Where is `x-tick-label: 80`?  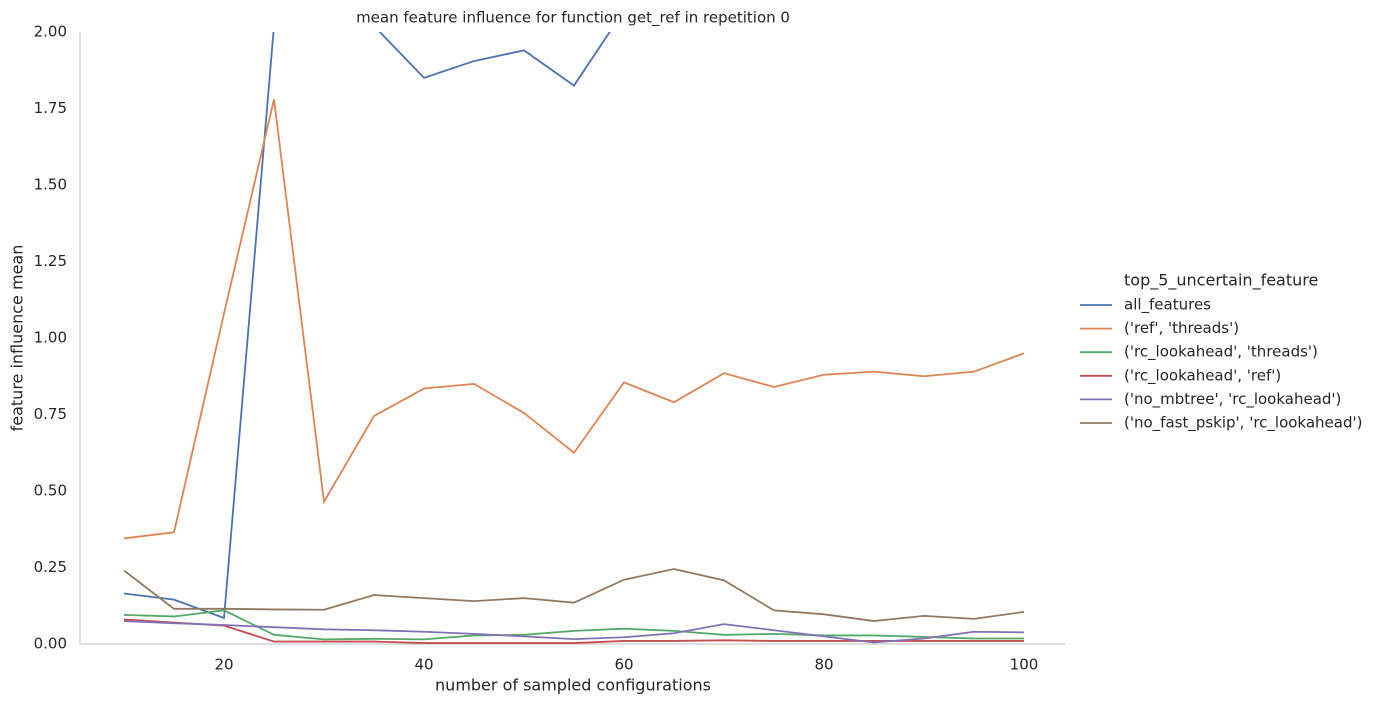
x-tick-label: 80 is located at coordinates (823, 665).